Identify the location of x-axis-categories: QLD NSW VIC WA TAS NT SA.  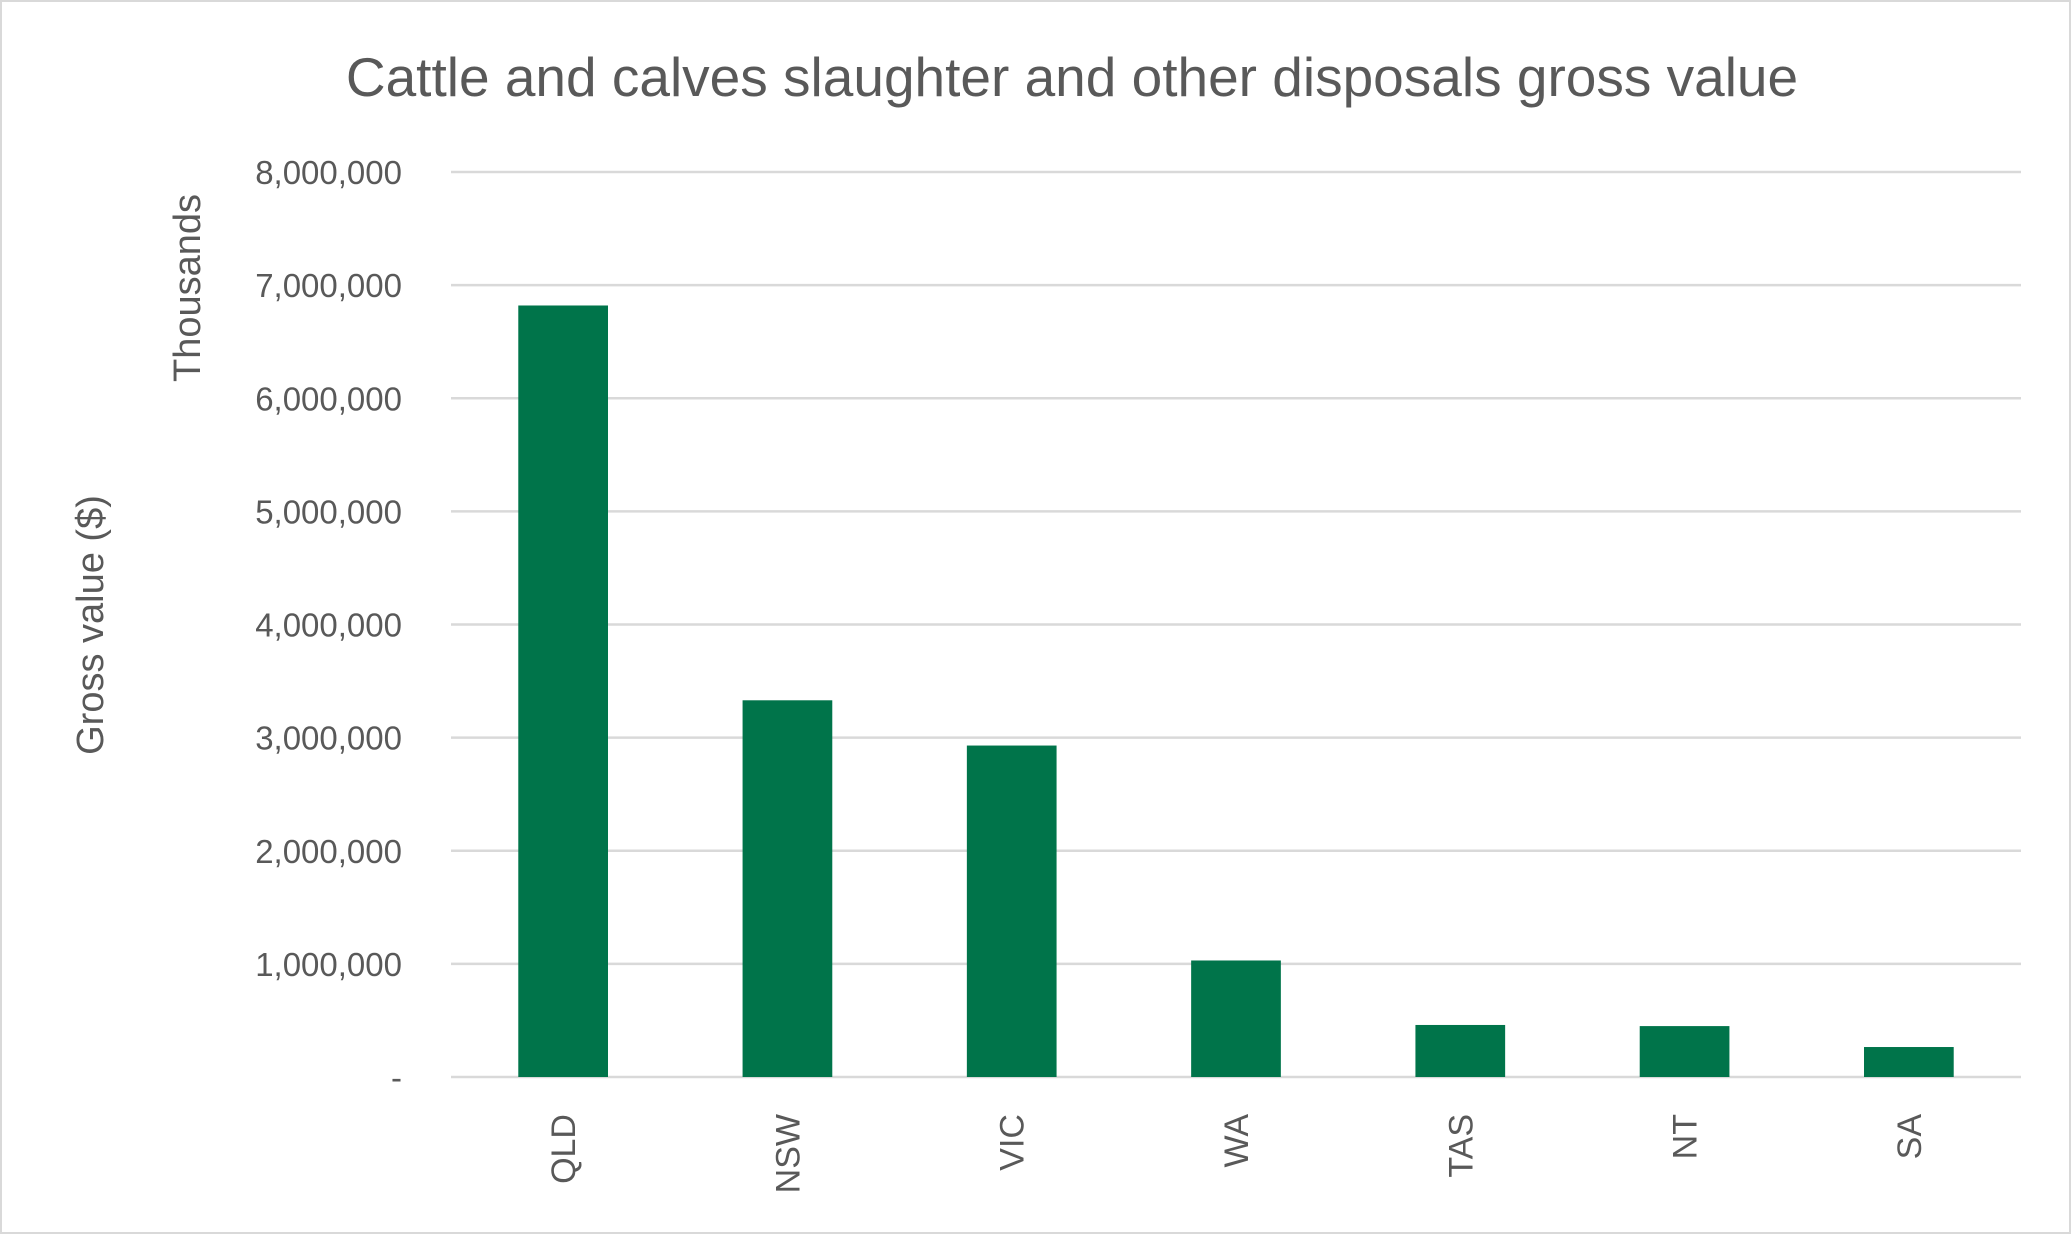
(1237, 1154).